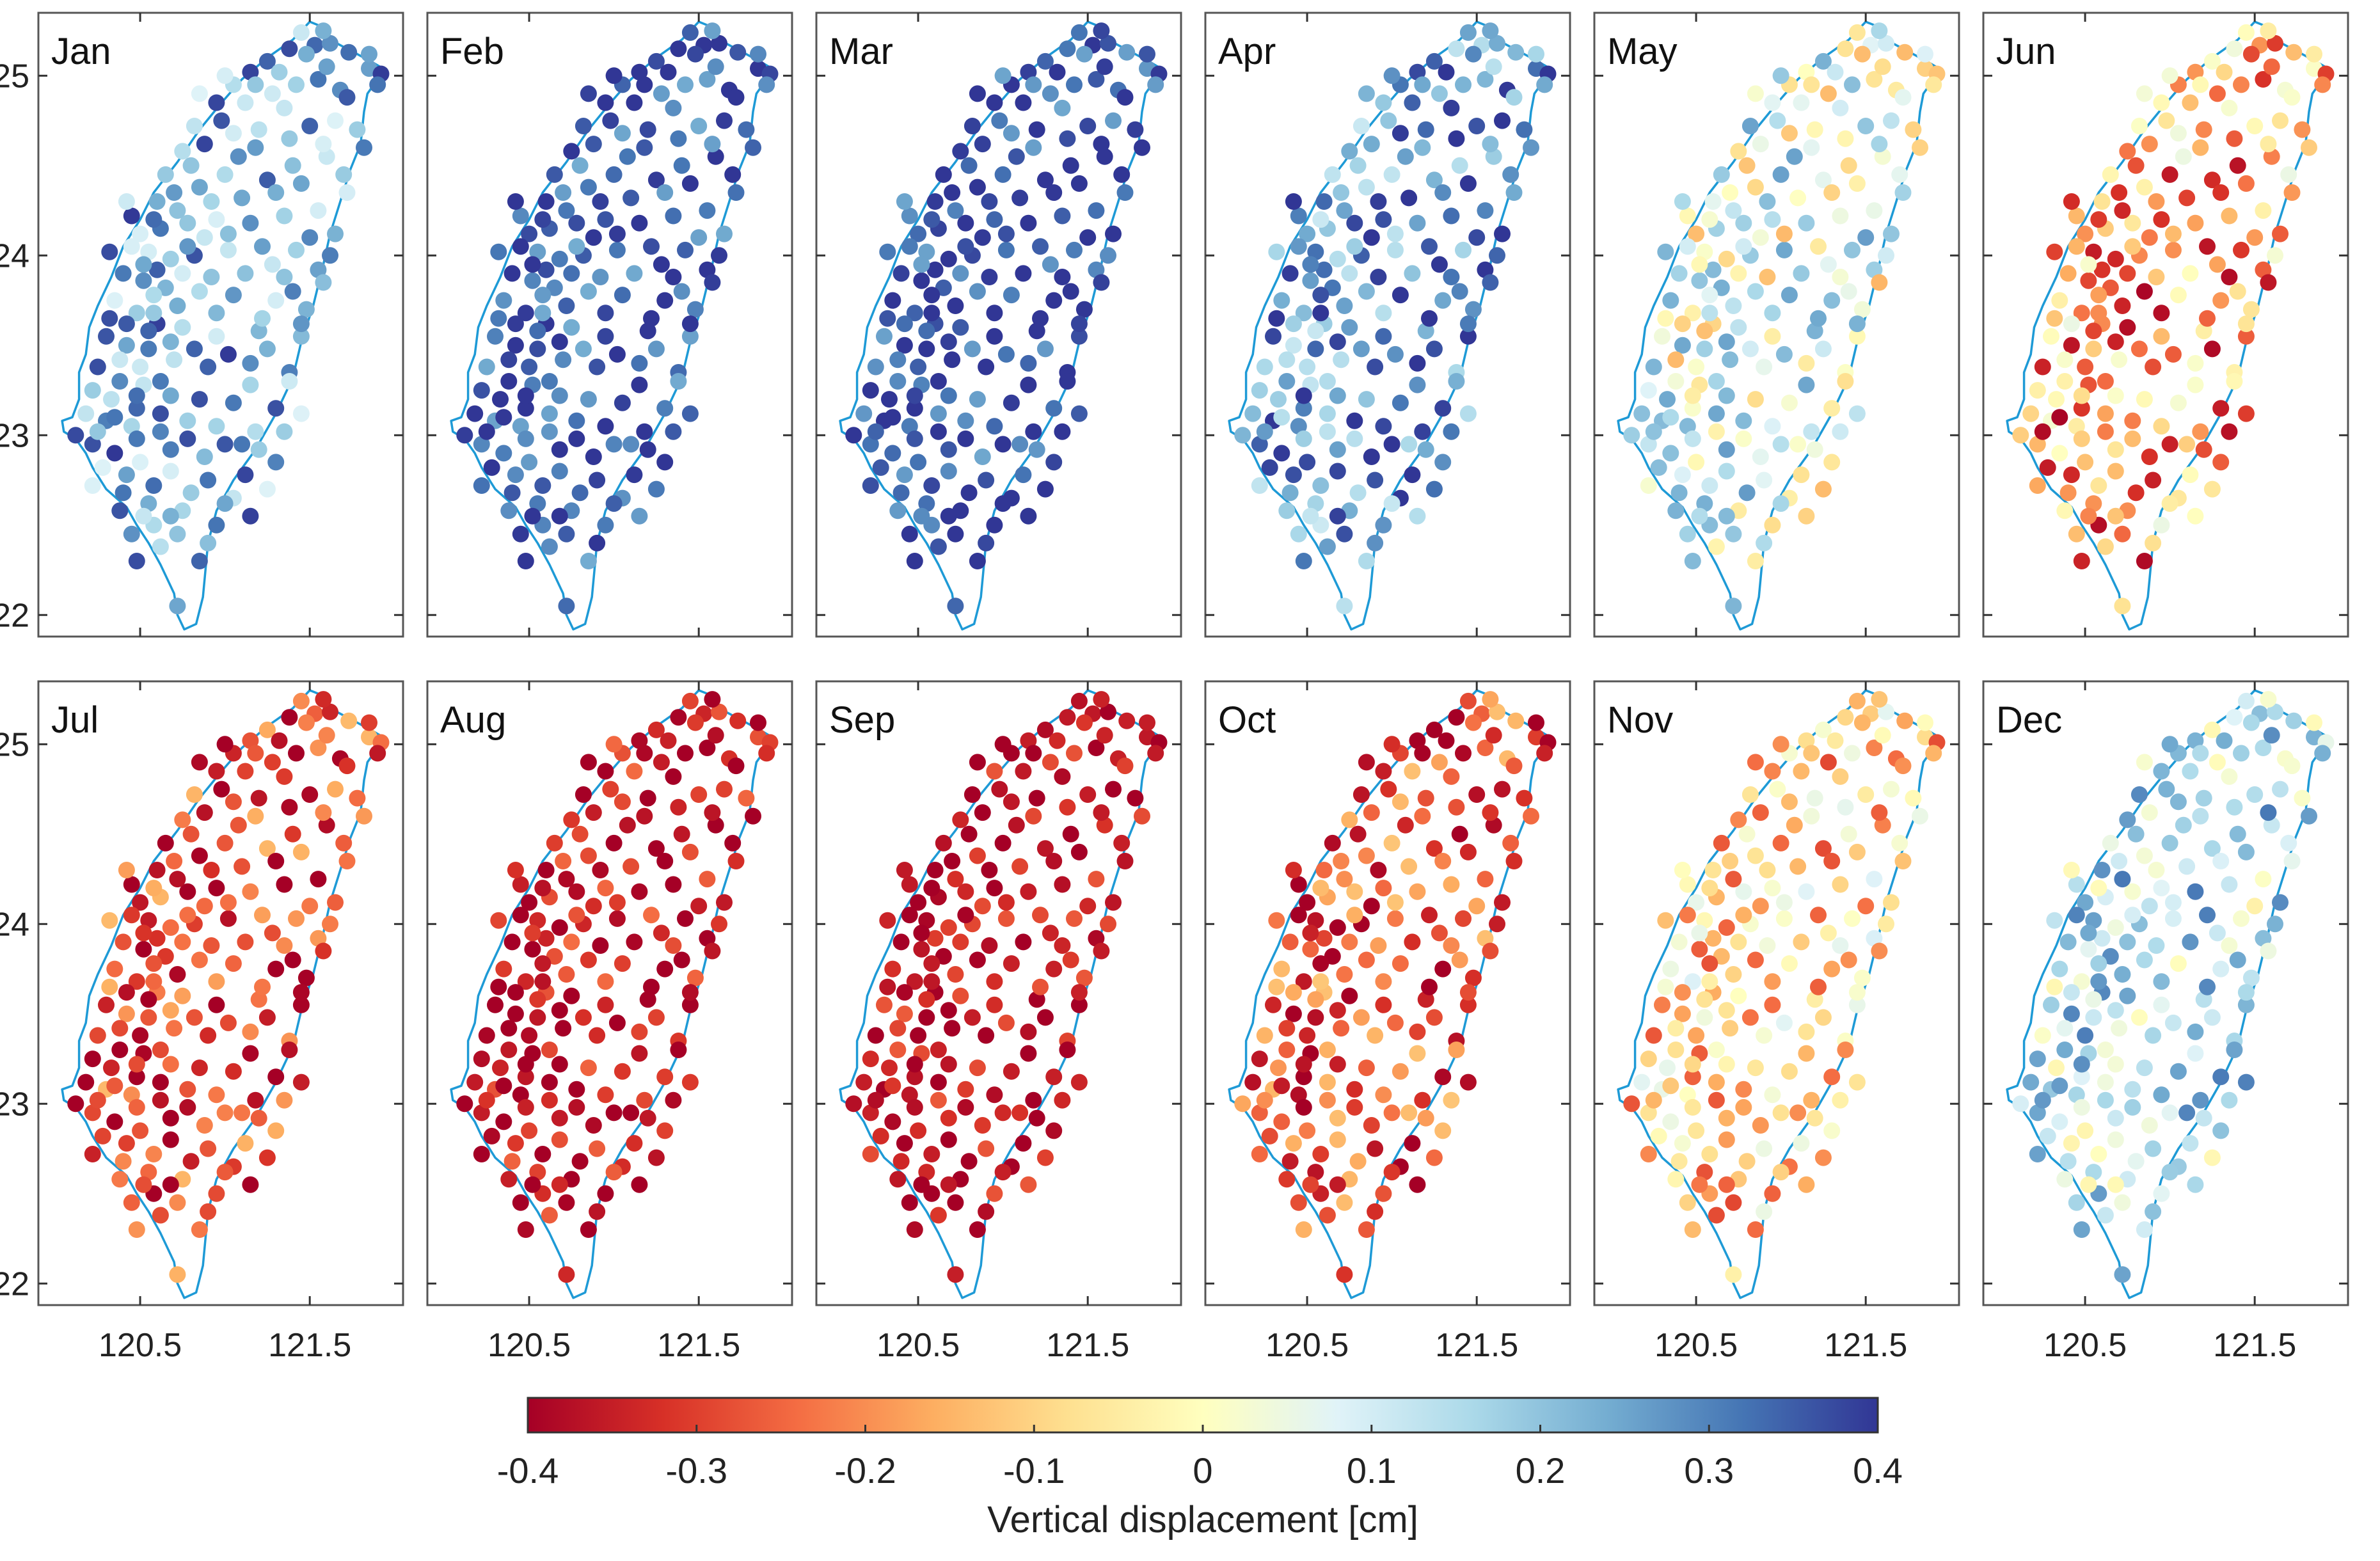 This screenshot has height=1561, width=2380. What do you see at coordinates (698, 1346) in the screenshot?
I see `x-tick-label: 121.5` at bounding box center [698, 1346].